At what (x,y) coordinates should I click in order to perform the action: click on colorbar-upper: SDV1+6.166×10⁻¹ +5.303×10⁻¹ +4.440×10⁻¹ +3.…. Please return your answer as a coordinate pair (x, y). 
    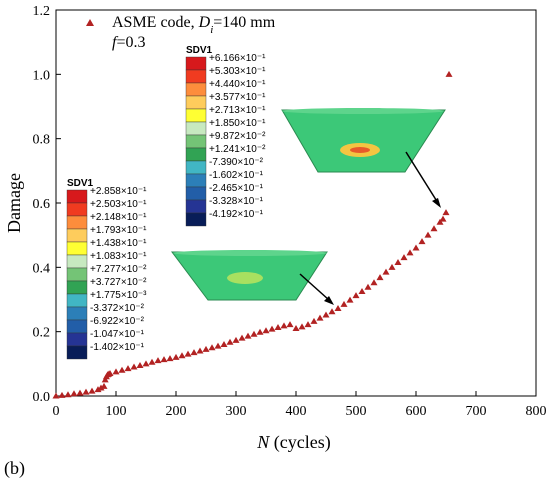
    Looking at the image, I should click on (225, 136).